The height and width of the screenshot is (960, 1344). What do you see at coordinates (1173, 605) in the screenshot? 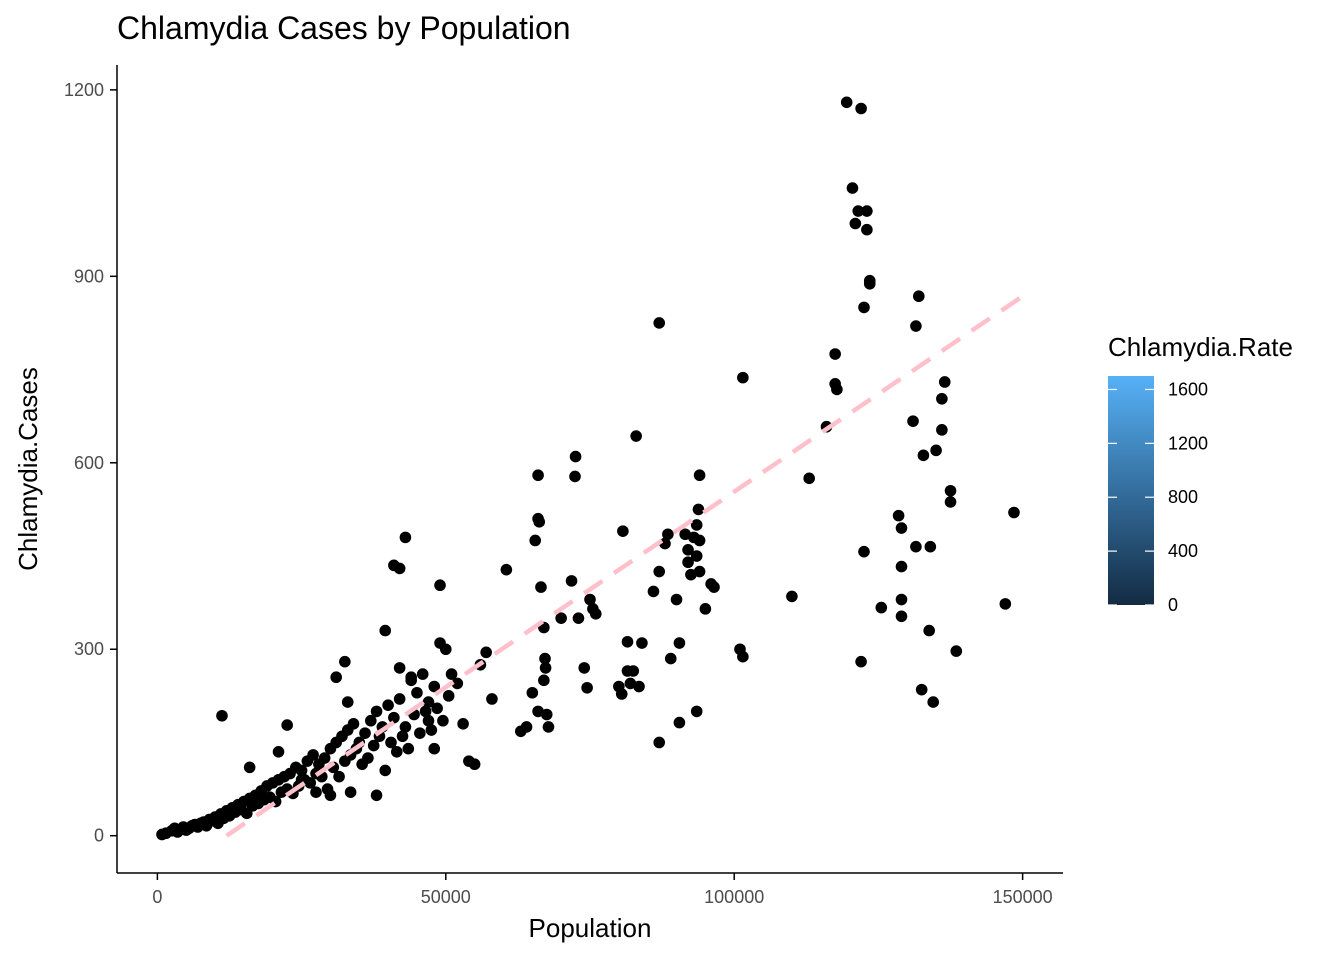
I see `legend-tick-label: 0` at bounding box center [1173, 605].